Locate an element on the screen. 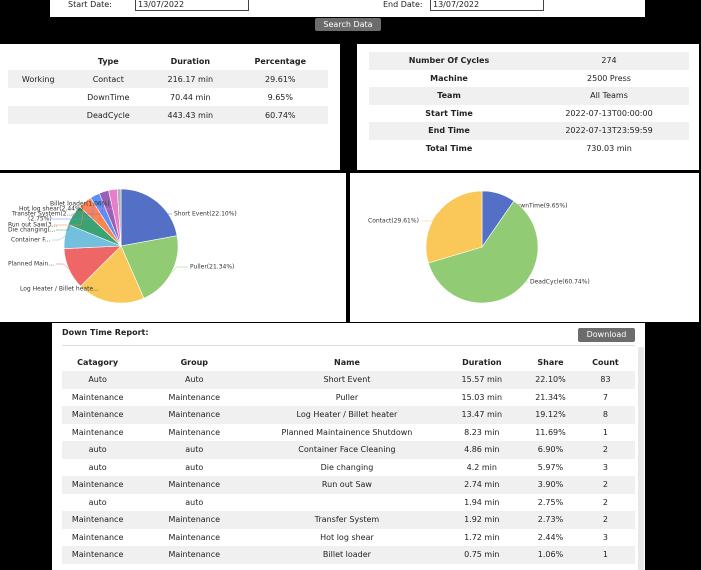  value-cell: 274 is located at coordinates (609, 61).